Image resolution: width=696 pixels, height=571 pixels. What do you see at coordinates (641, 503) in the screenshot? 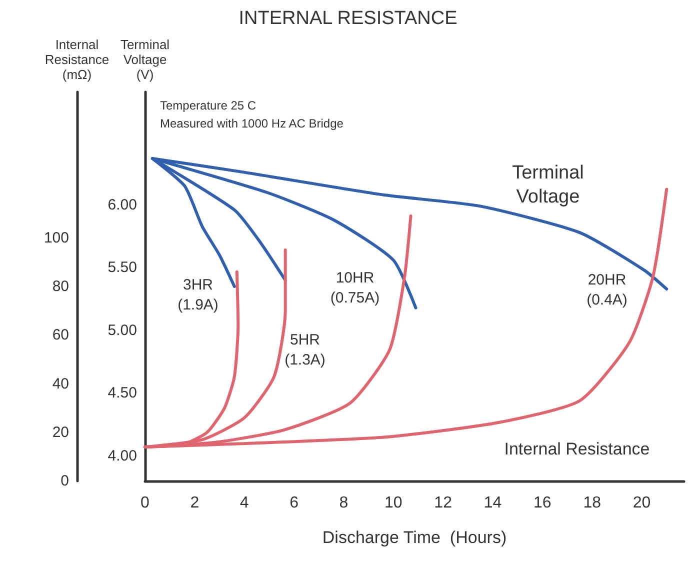
I see `x-tick-label: 20` at bounding box center [641, 503].